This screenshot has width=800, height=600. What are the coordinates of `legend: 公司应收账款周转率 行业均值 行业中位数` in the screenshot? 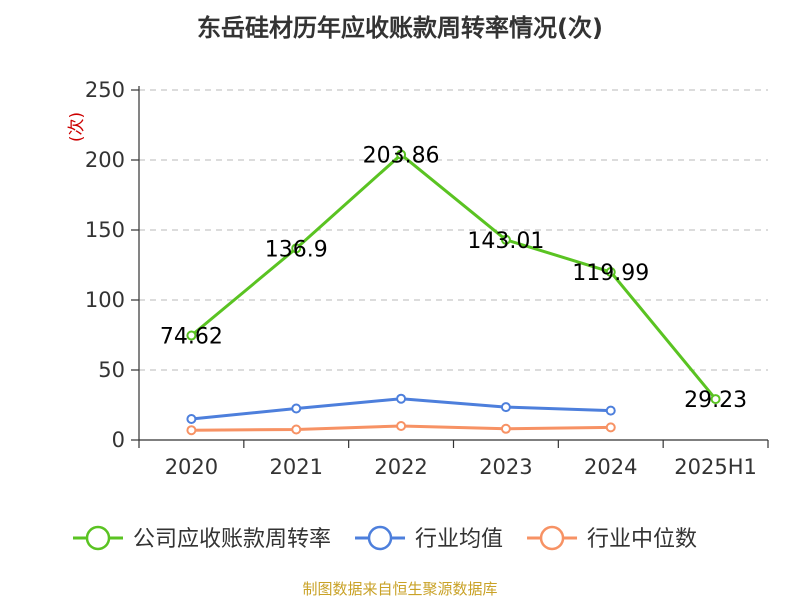 It's located at (385, 538).